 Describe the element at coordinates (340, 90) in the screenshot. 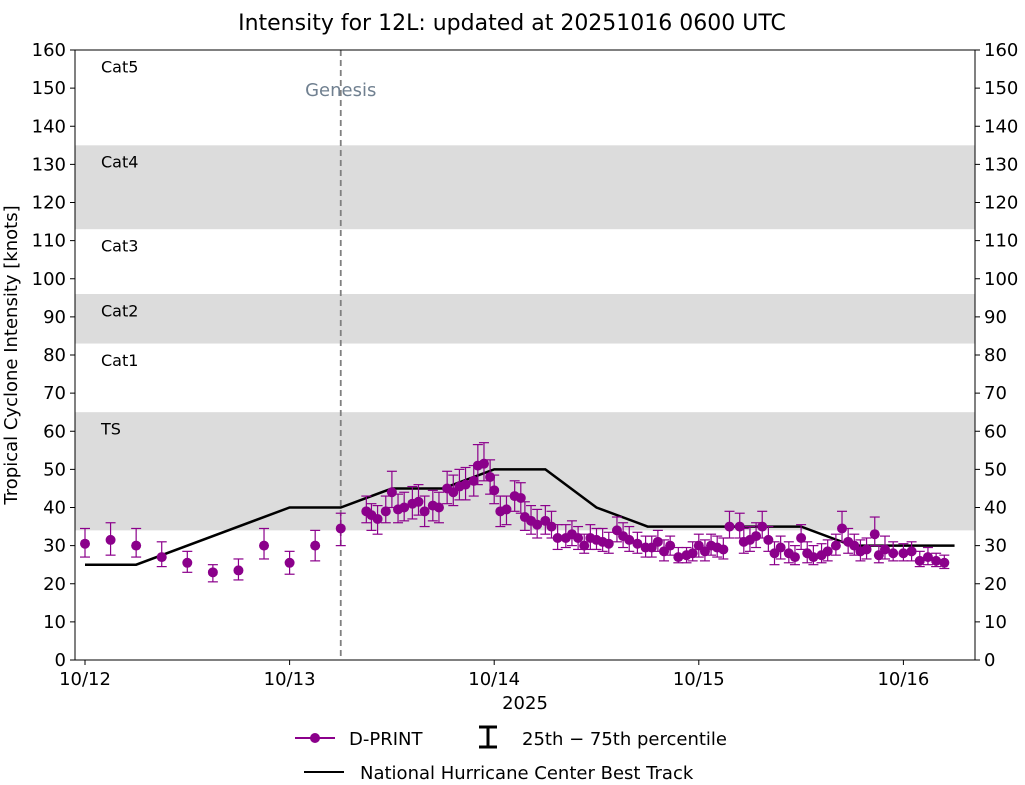

I see `genesis-label: Genesis` at that location.